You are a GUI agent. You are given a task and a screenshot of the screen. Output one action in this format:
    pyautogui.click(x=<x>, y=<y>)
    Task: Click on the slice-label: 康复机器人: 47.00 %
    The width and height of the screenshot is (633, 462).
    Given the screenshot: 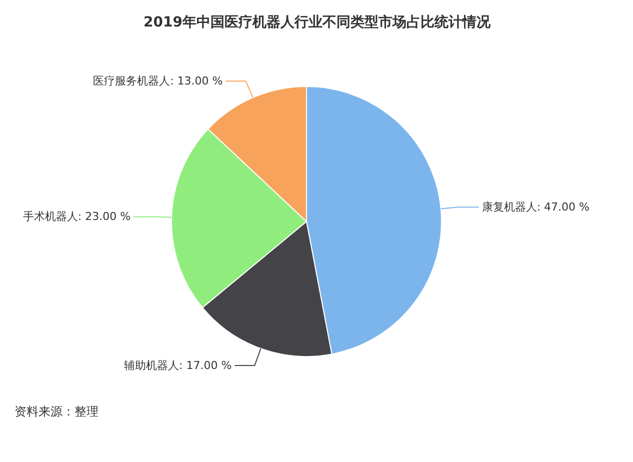 What is the action you would take?
    pyautogui.click(x=536, y=207)
    